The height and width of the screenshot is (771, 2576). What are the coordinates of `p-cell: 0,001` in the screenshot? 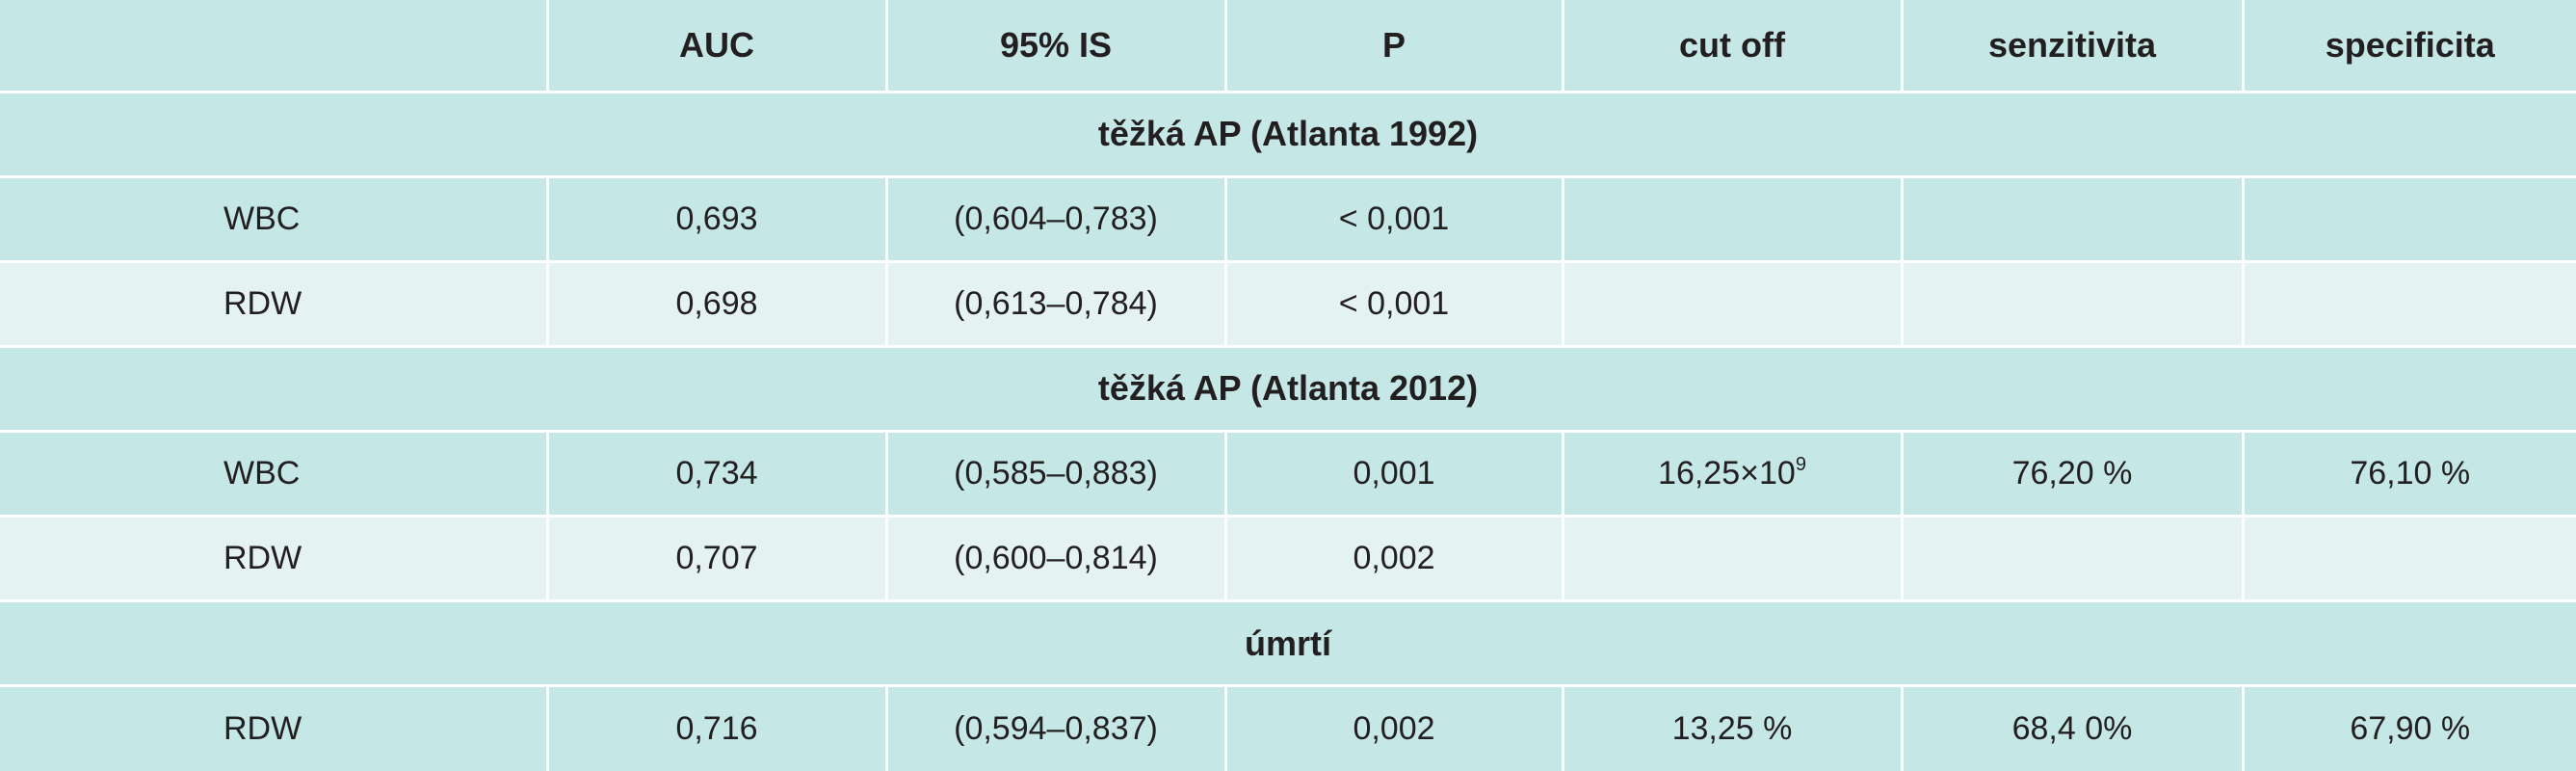 It's located at (1395, 475).